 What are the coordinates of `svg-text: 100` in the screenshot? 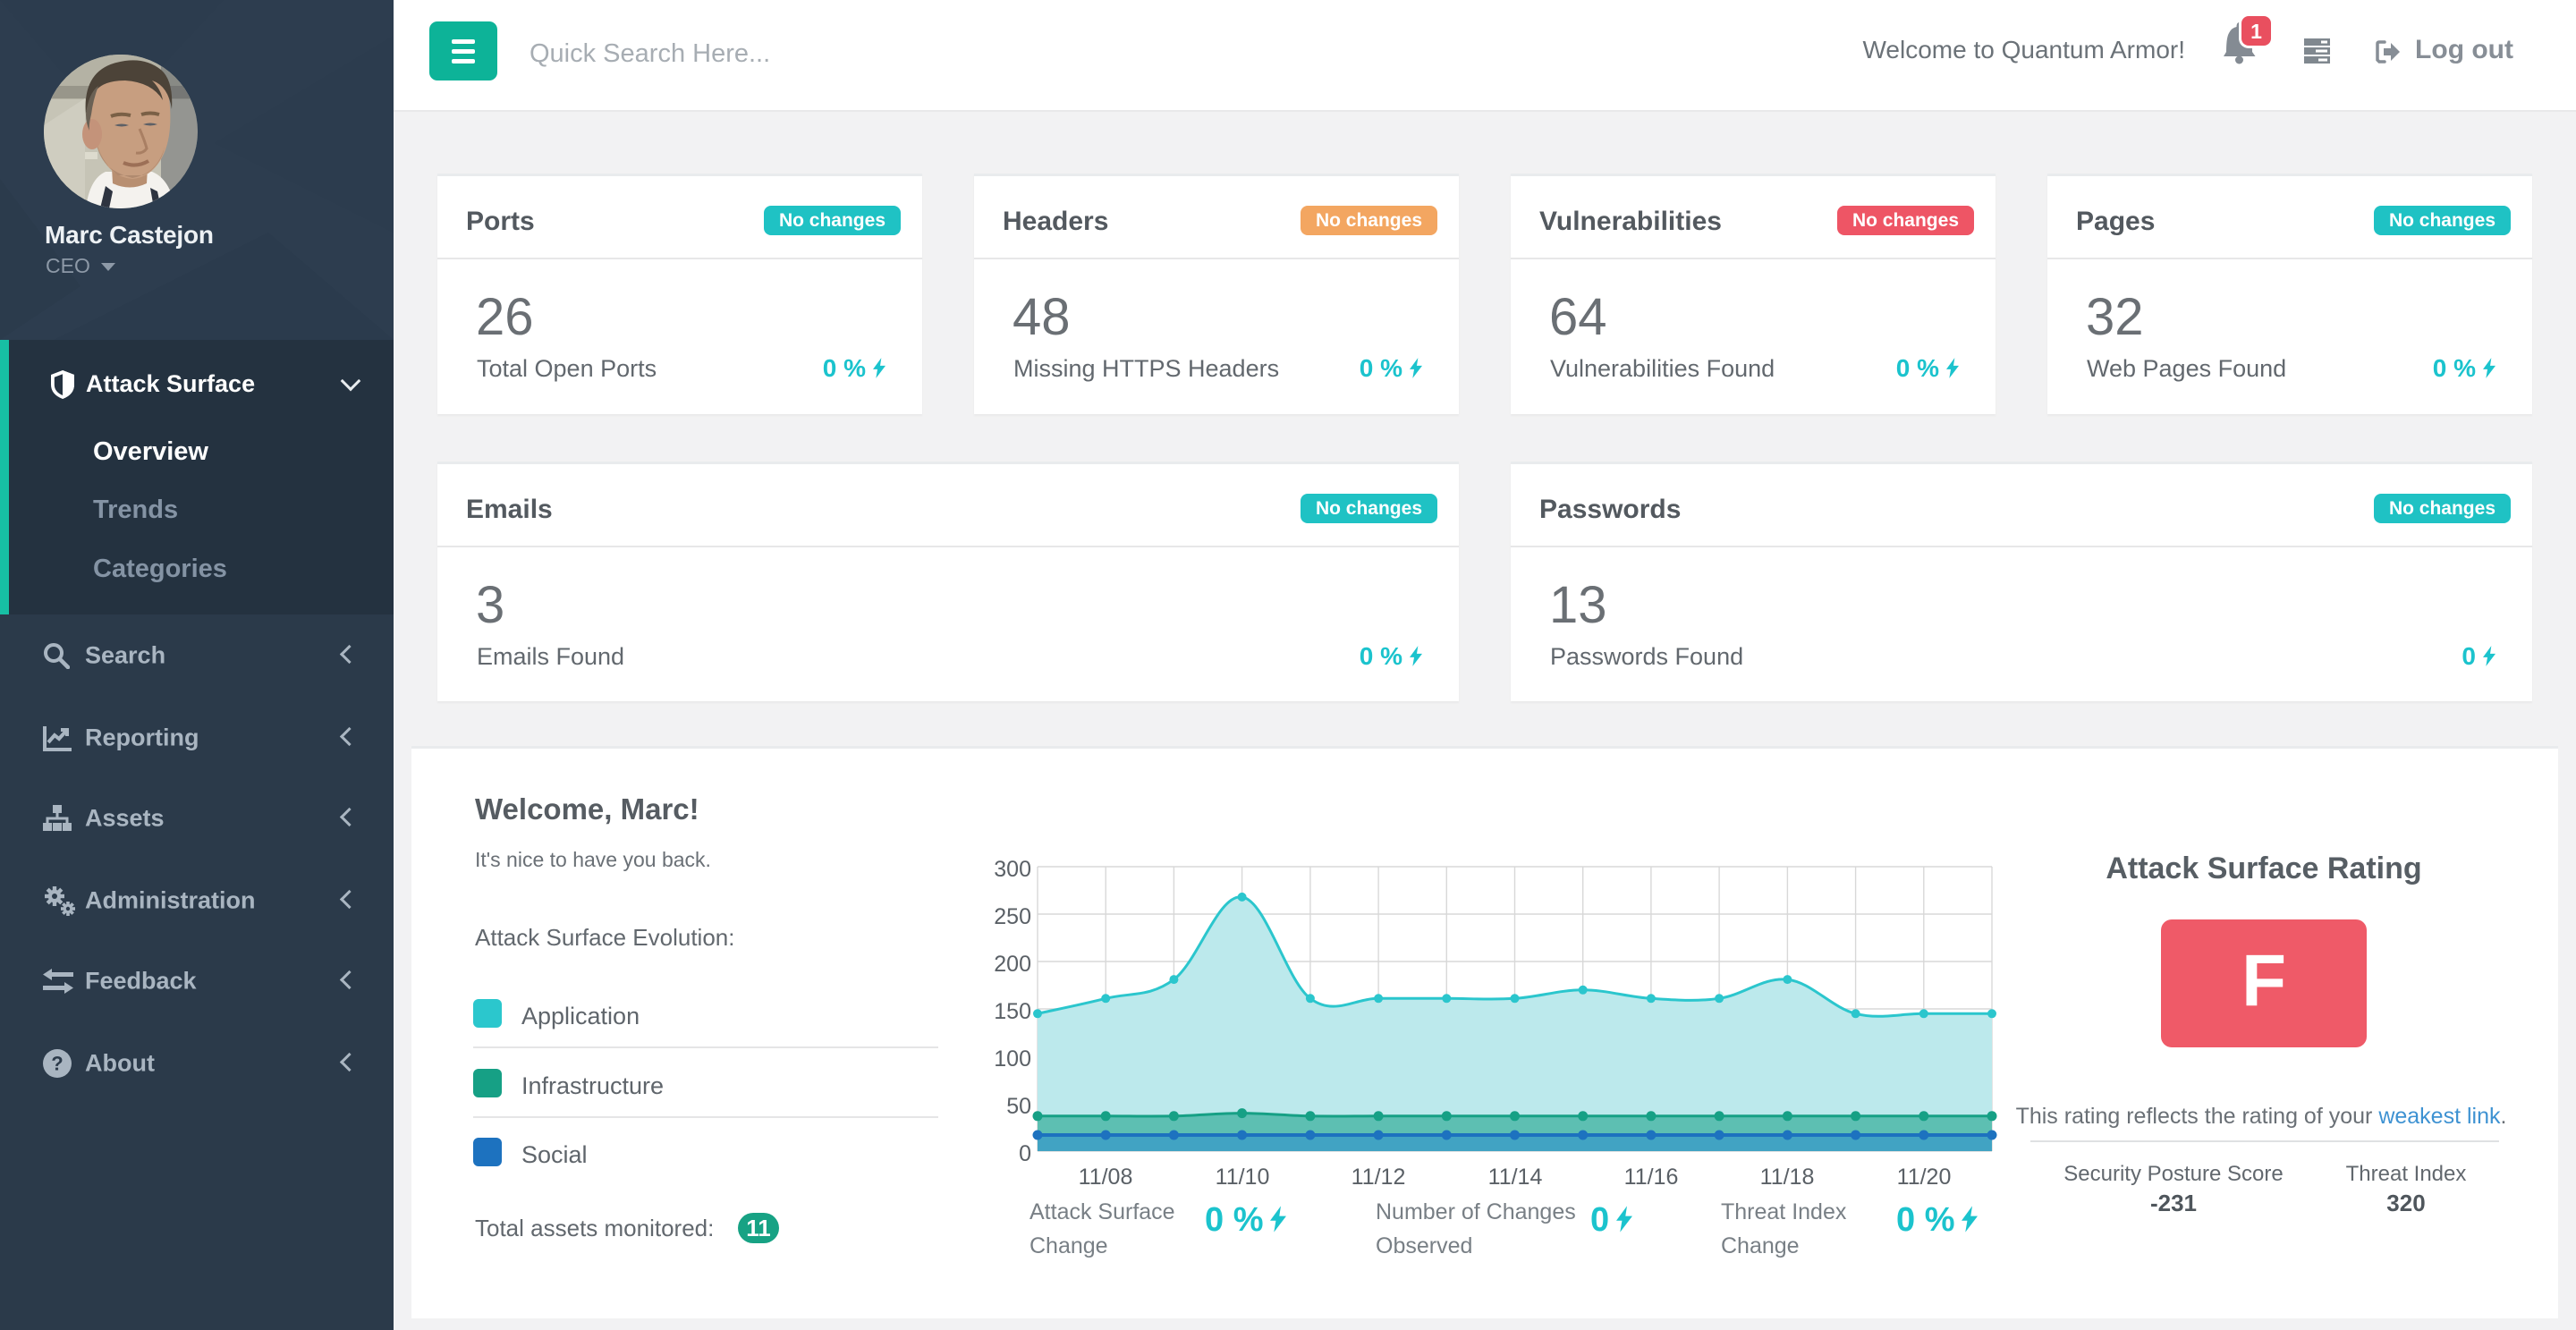 It's located at (1012, 1059).